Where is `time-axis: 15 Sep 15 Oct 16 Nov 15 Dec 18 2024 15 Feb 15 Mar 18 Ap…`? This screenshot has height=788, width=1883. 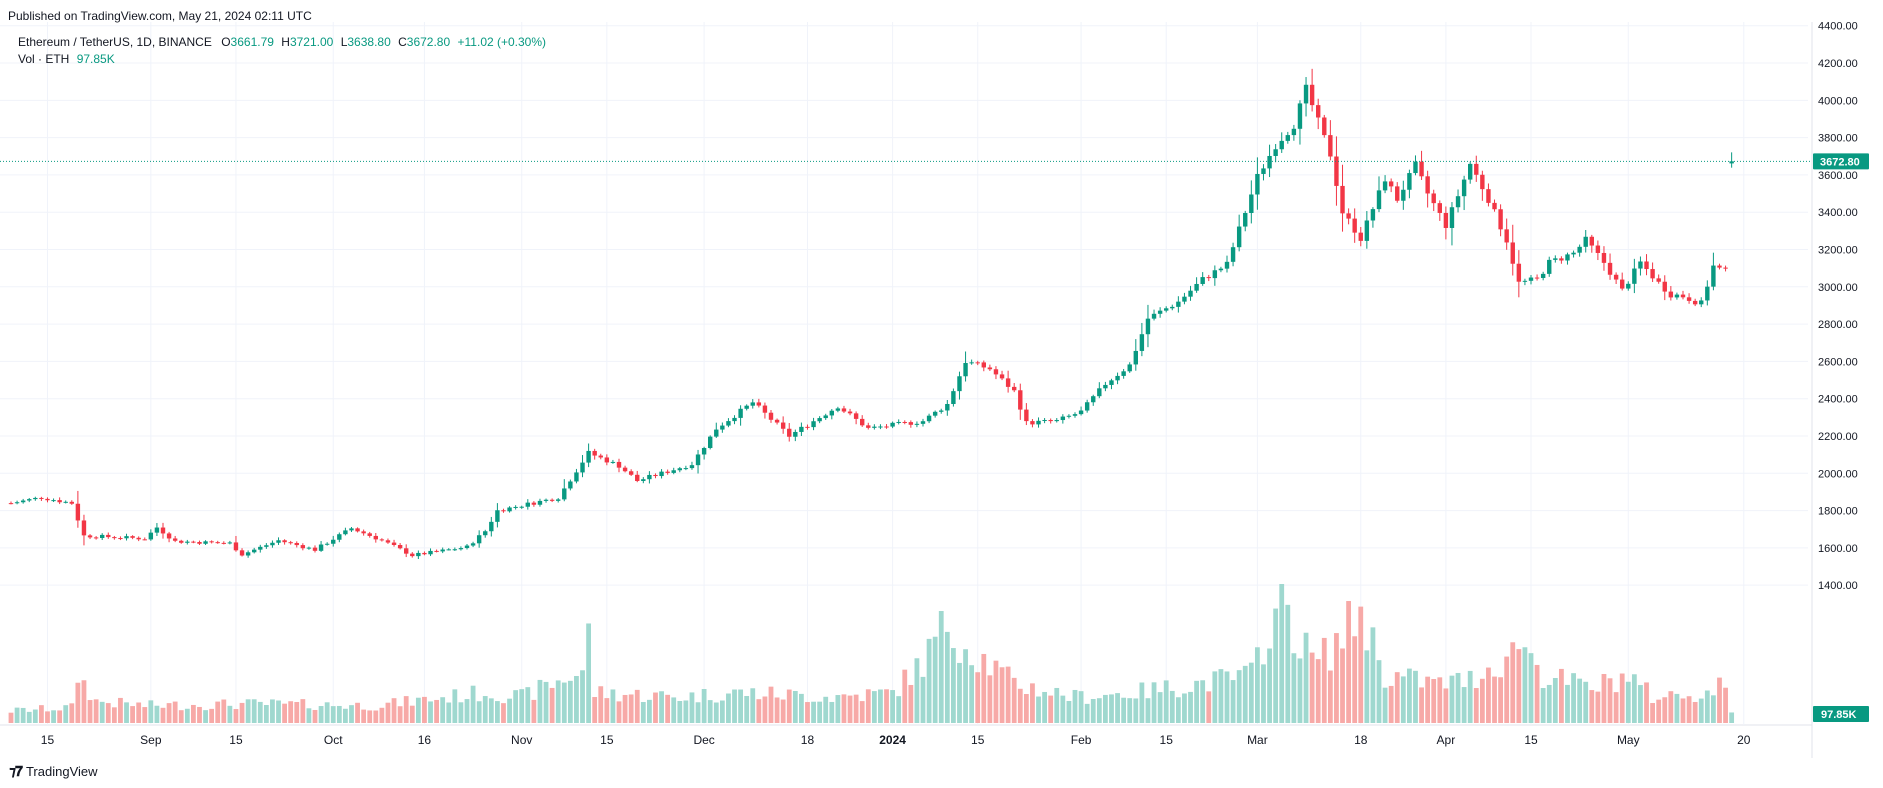
time-axis: 15 Sep 15 Oct 16 Nov 15 Dec 18 2024 15 Feb 15 Mar 18 Ap… is located at coordinates (896, 740).